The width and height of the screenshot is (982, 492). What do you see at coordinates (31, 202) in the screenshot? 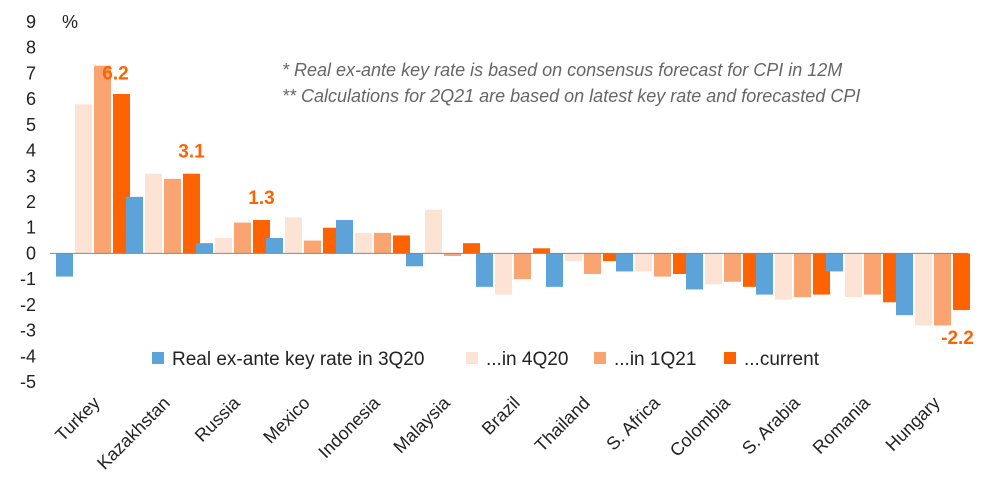
I see `y-tick-label: 2` at bounding box center [31, 202].